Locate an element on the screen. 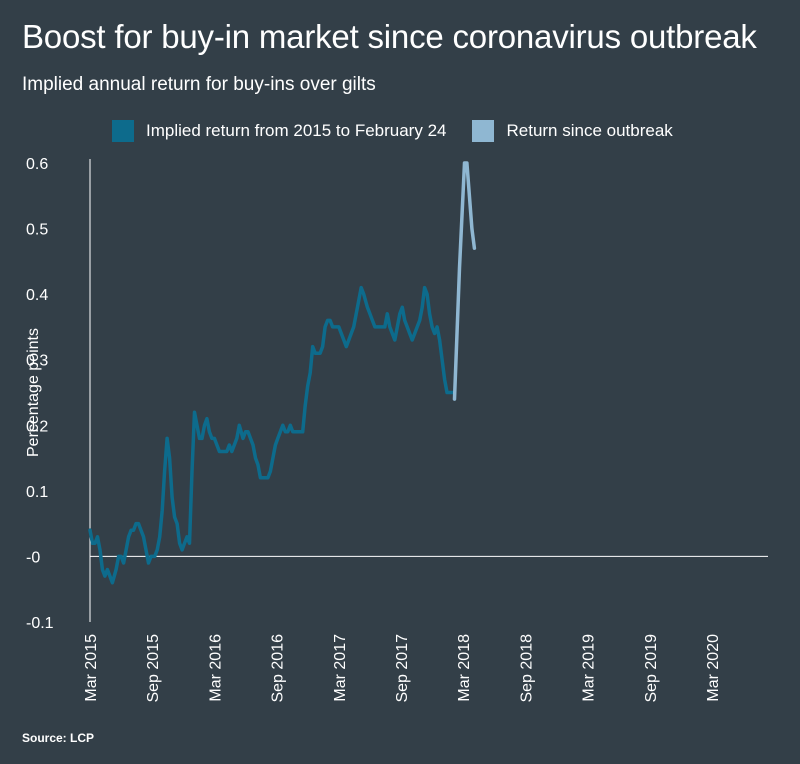 Image resolution: width=800 pixels, height=764 pixels. y-tick-label: 0.3 is located at coordinates (37, 361).